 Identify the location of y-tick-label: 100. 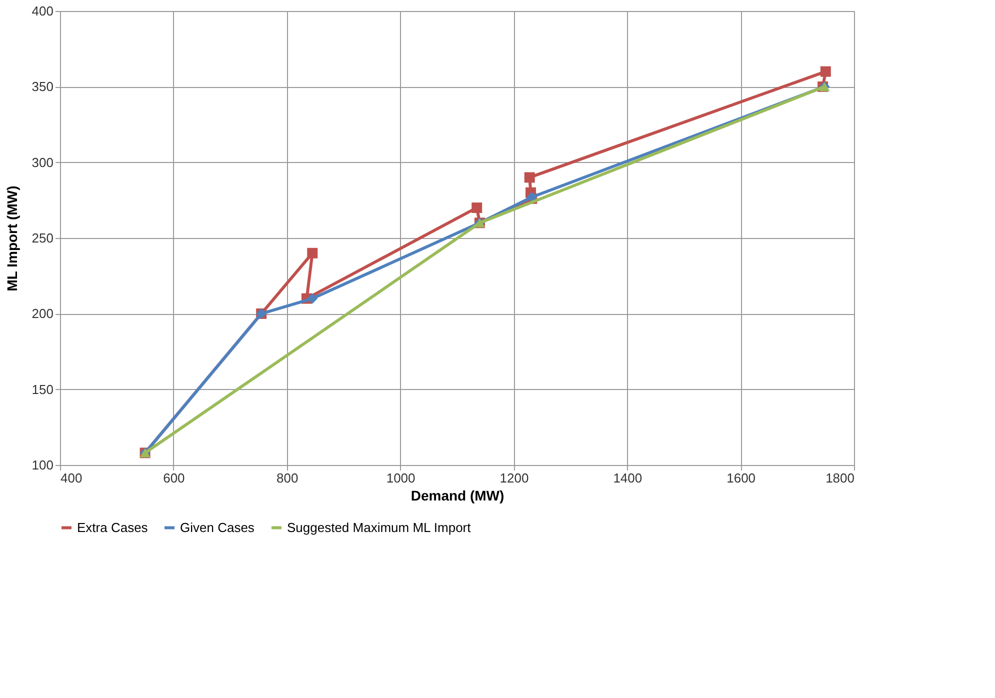
(43, 465).